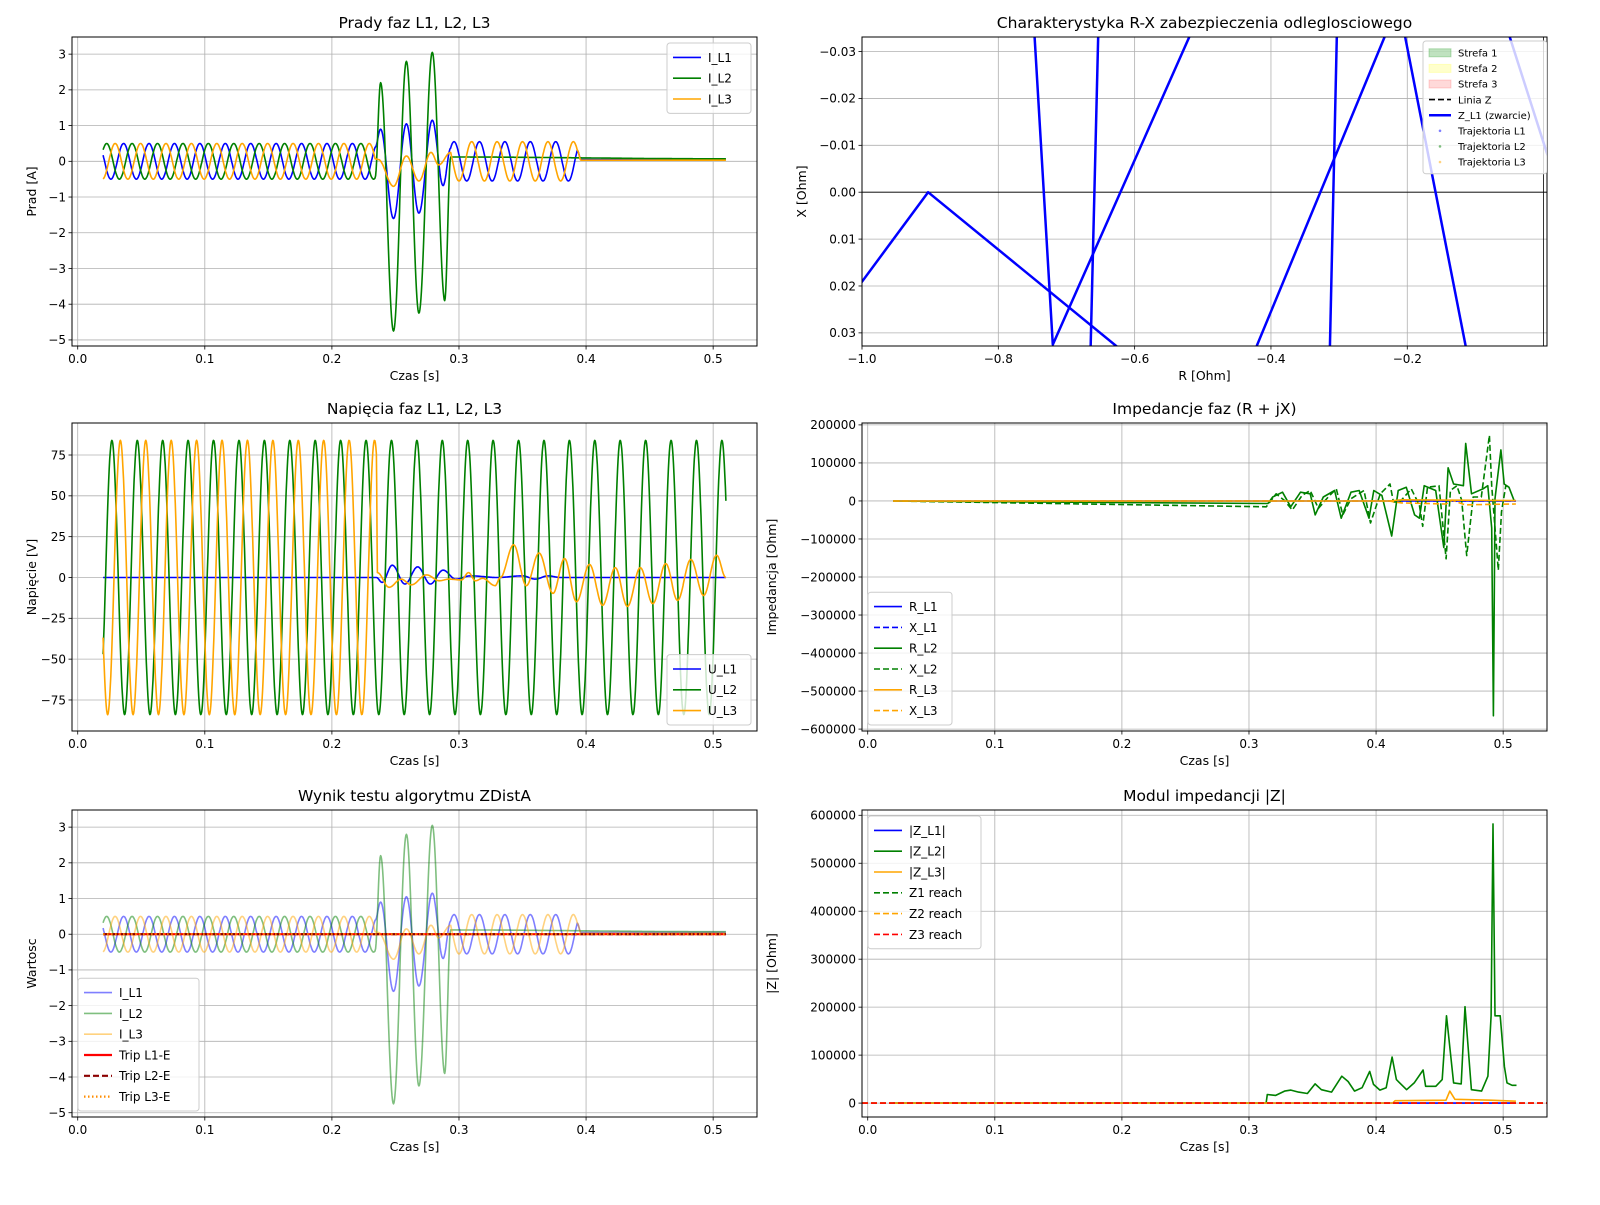 This screenshot has height=1205, width=1600. I want to click on legend-label: Z1 reach, so click(935, 893).